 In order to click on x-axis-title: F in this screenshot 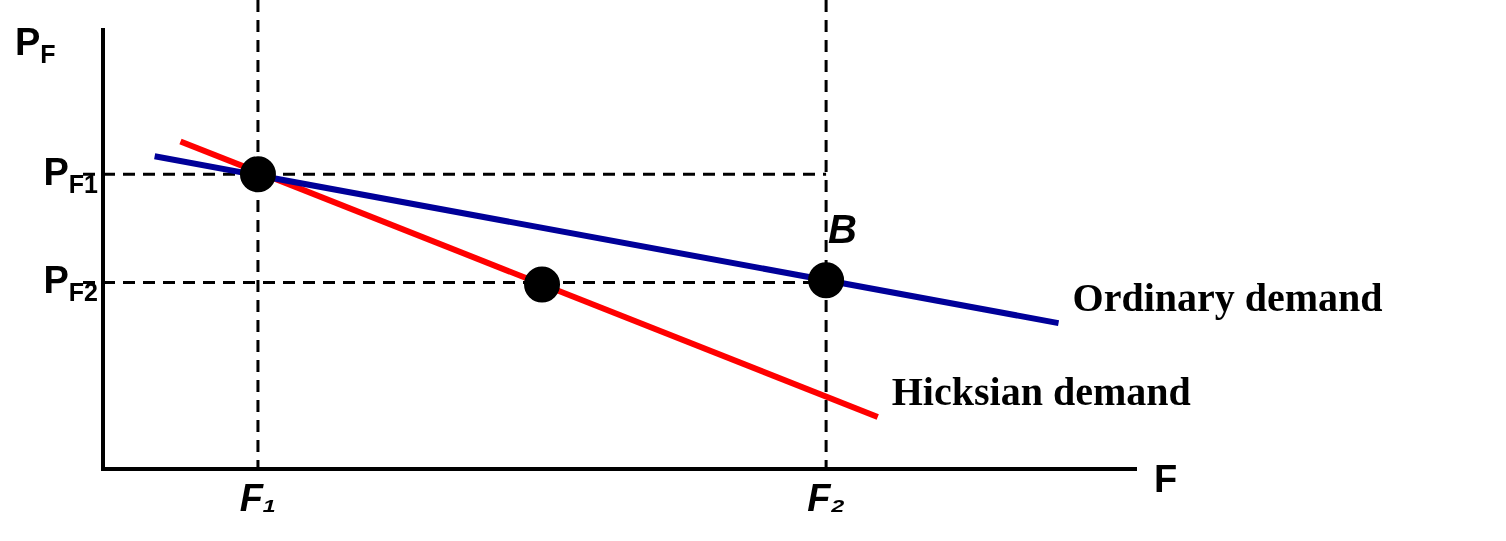, I will do `click(1166, 478)`.